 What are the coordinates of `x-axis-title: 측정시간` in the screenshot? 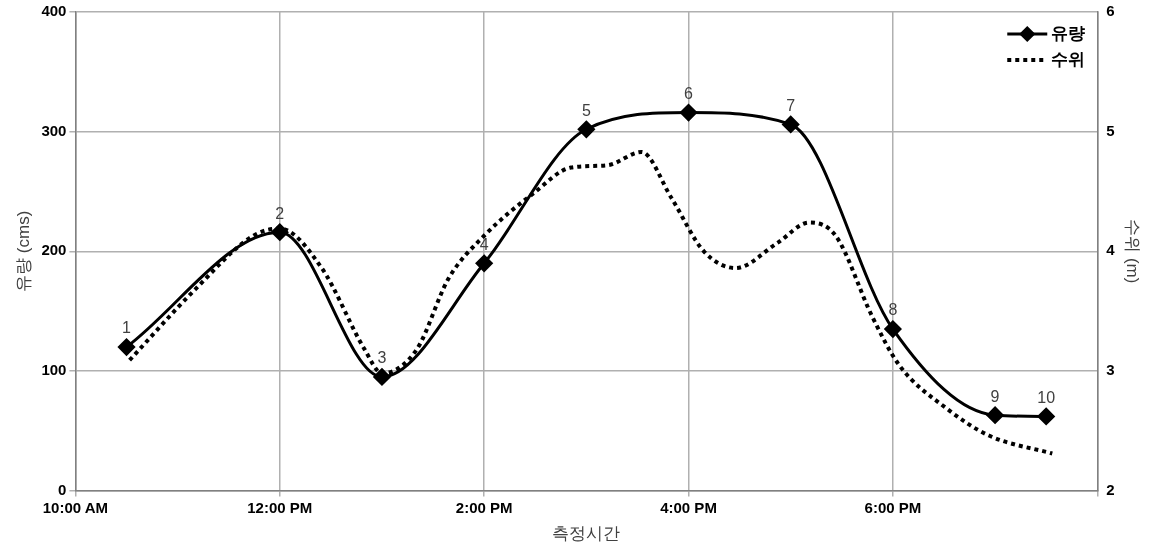 It's located at (586, 534).